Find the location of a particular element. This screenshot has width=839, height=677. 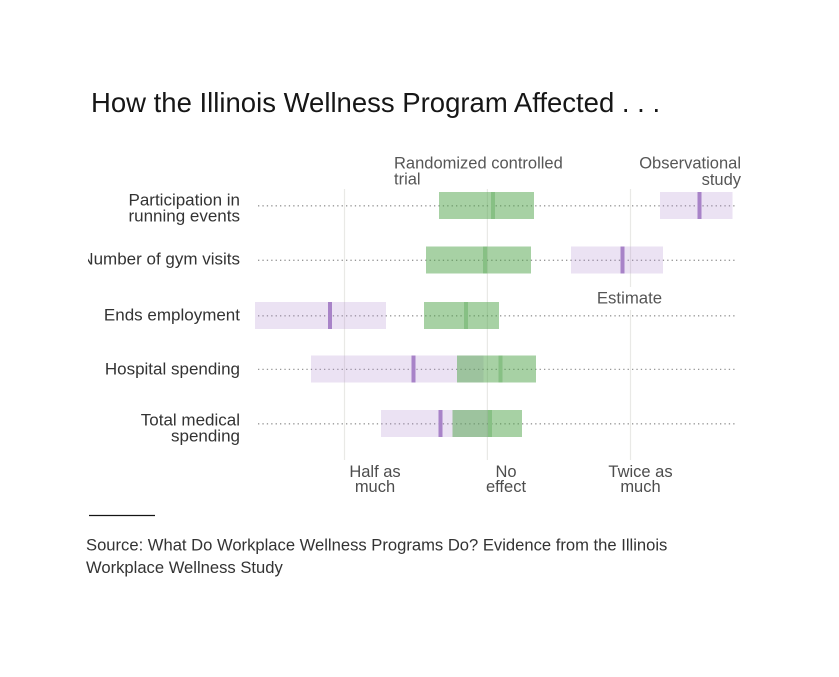

svg-text: Twice as is located at coordinates (640, 472).